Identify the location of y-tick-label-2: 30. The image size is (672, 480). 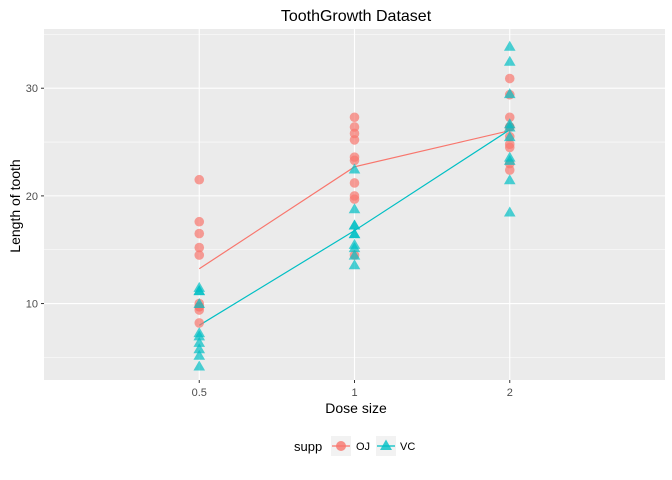
(32, 89).